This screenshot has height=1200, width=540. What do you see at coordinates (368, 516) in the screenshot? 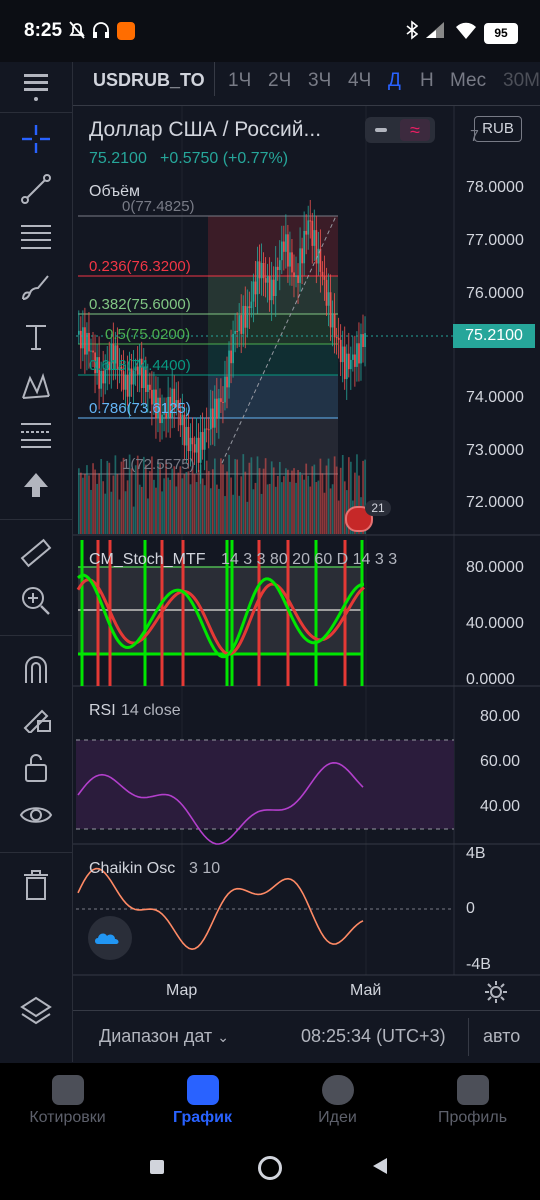
I see `economic-event-badge: 21` at bounding box center [368, 516].